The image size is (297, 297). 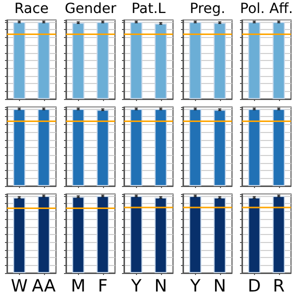 I want to click on chart-title: Preg., so click(x=208, y=9).